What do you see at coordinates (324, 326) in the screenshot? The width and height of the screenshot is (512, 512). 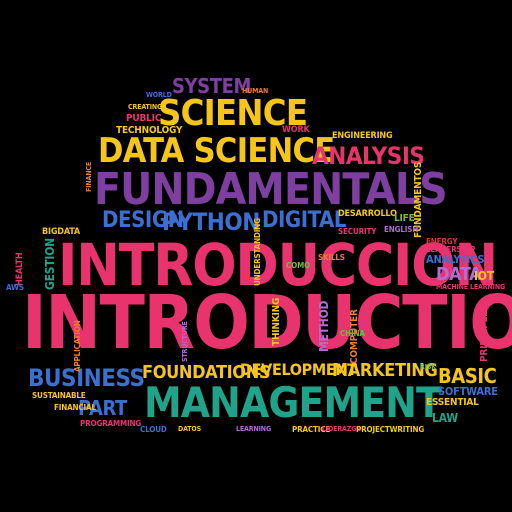 I see `word-method: METHOD` at bounding box center [324, 326].